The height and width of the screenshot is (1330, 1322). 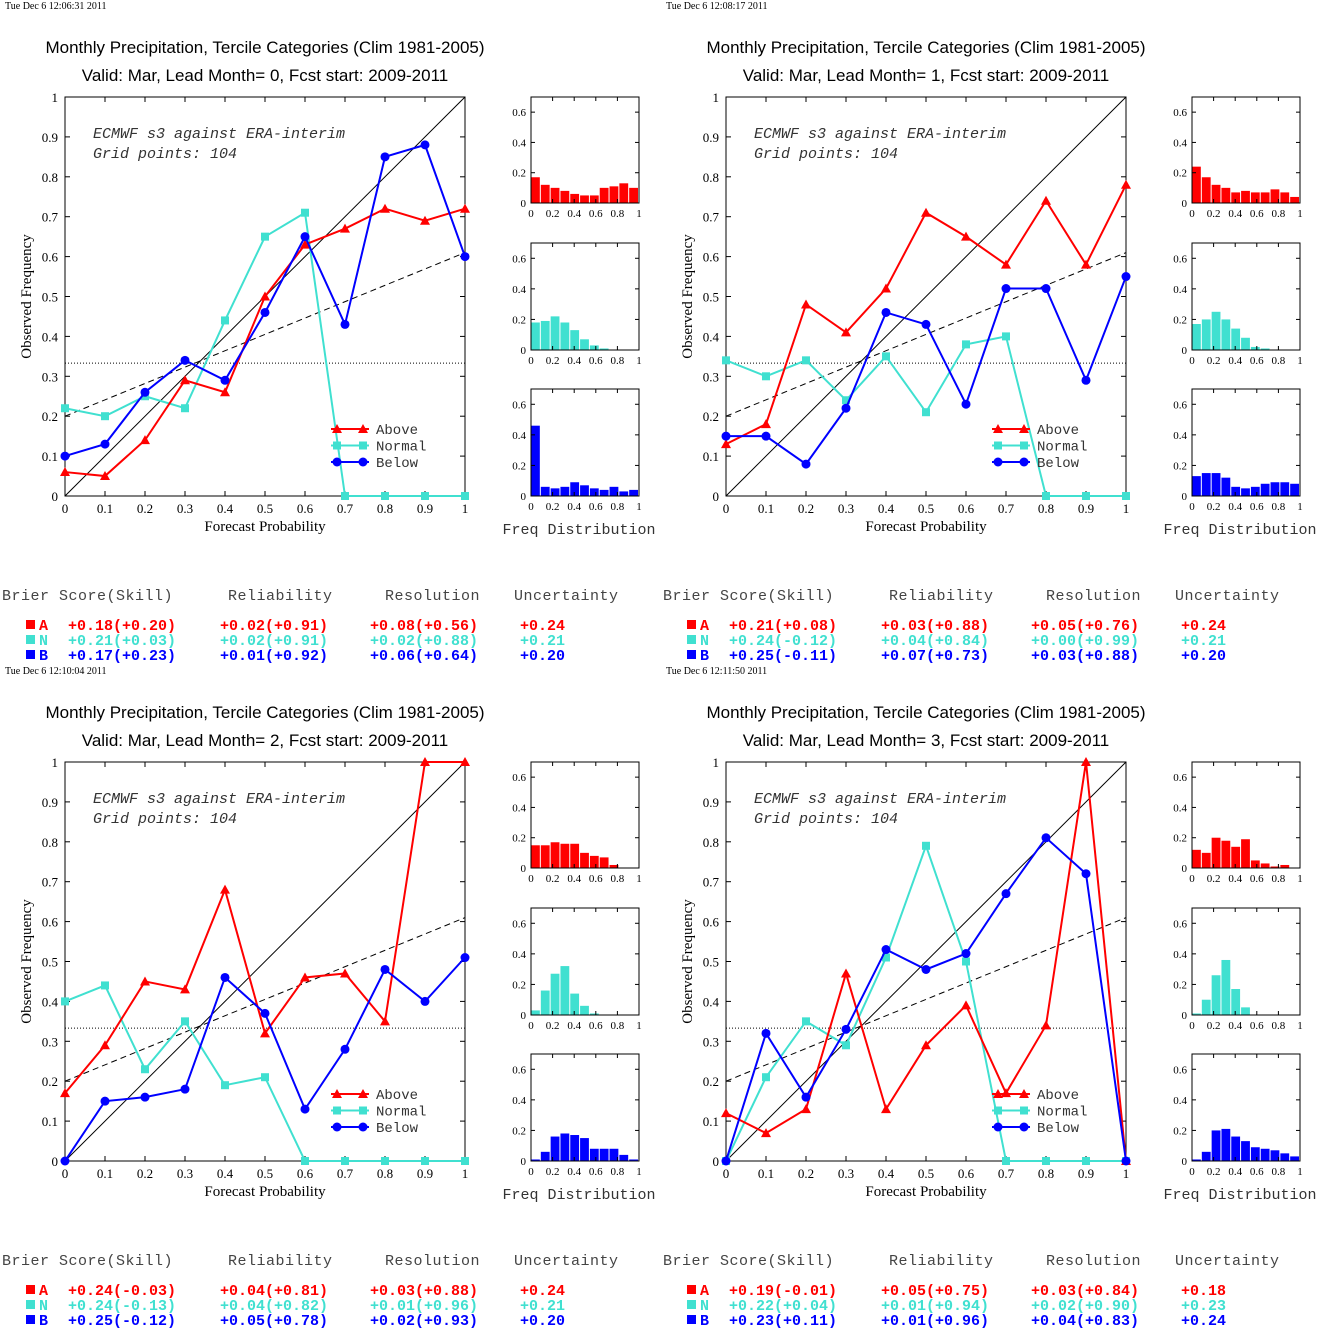 What do you see at coordinates (705, 626) in the screenshot?
I see `category-letter: A` at bounding box center [705, 626].